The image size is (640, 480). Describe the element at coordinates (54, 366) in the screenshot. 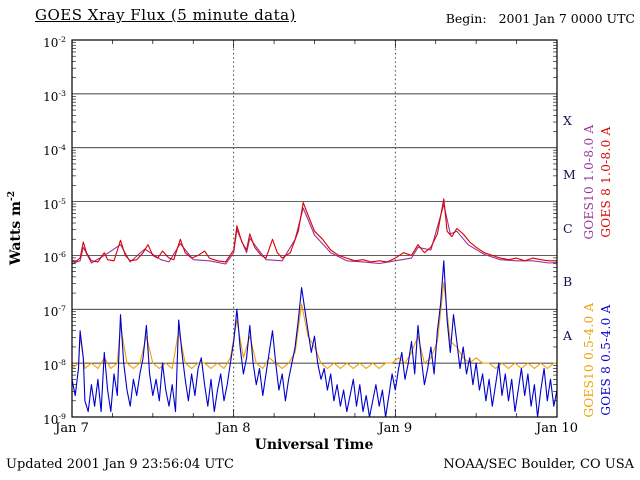

I see `y-tick-label-10e-8: 10⁻⁸` at that location.